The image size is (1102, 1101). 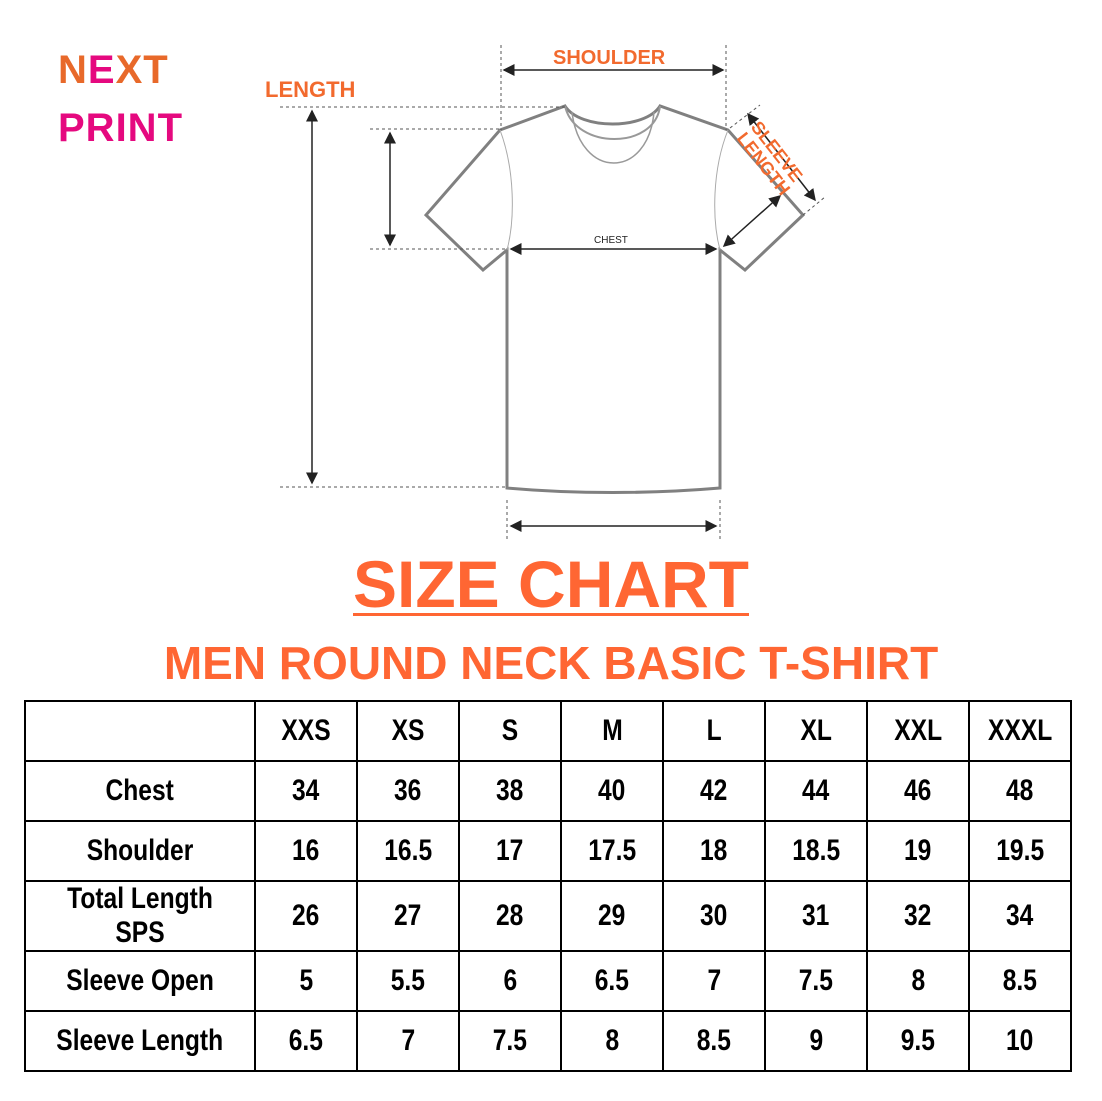 I want to click on header-cell-text: XXL, so click(x=918, y=730).